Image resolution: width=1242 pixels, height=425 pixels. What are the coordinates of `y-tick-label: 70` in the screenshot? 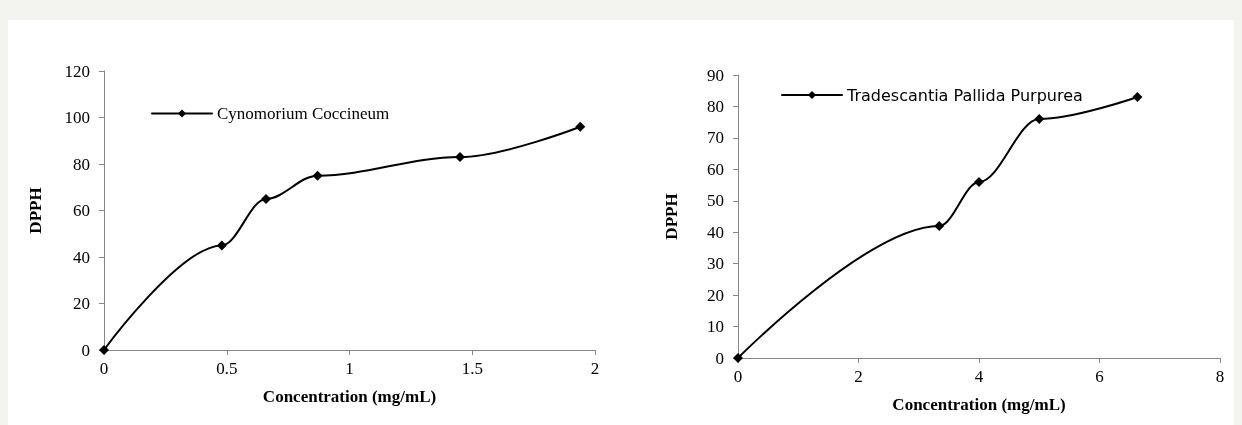 It's located at (715, 138).